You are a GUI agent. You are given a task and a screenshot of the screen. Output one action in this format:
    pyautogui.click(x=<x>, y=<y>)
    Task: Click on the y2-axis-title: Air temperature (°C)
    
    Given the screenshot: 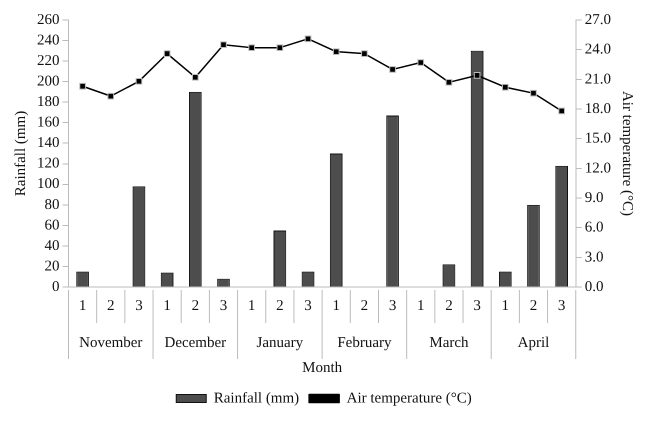 What is the action you would take?
    pyautogui.click(x=627, y=153)
    